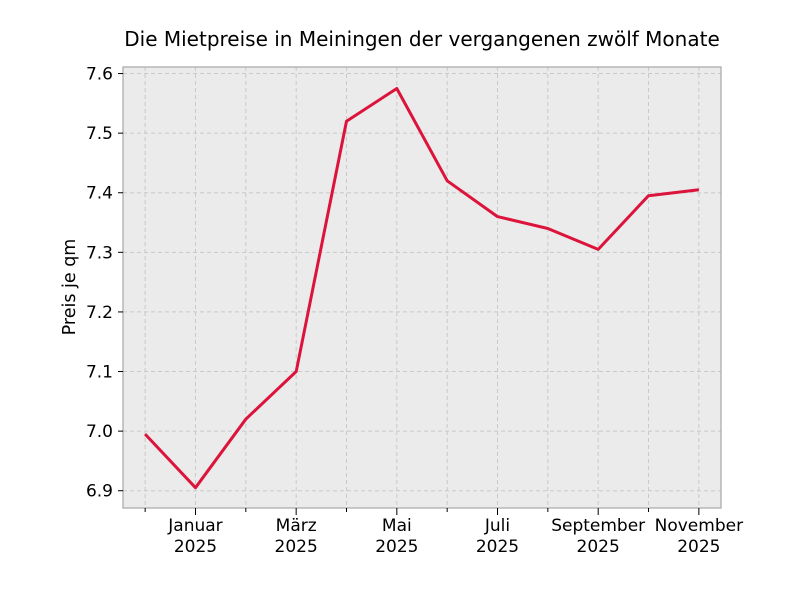 This screenshot has width=800, height=600. What do you see at coordinates (99, 75) in the screenshot?
I see `y-tick-label: 7.6` at bounding box center [99, 75].